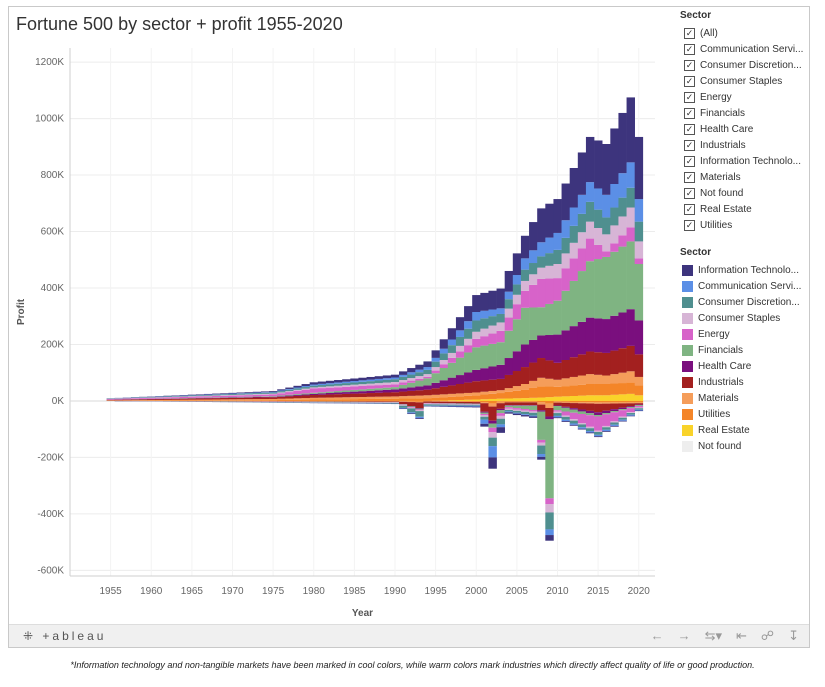  Describe the element at coordinates (743, 318) in the screenshot. I see `legend-item: Consumer Staples` at that location.